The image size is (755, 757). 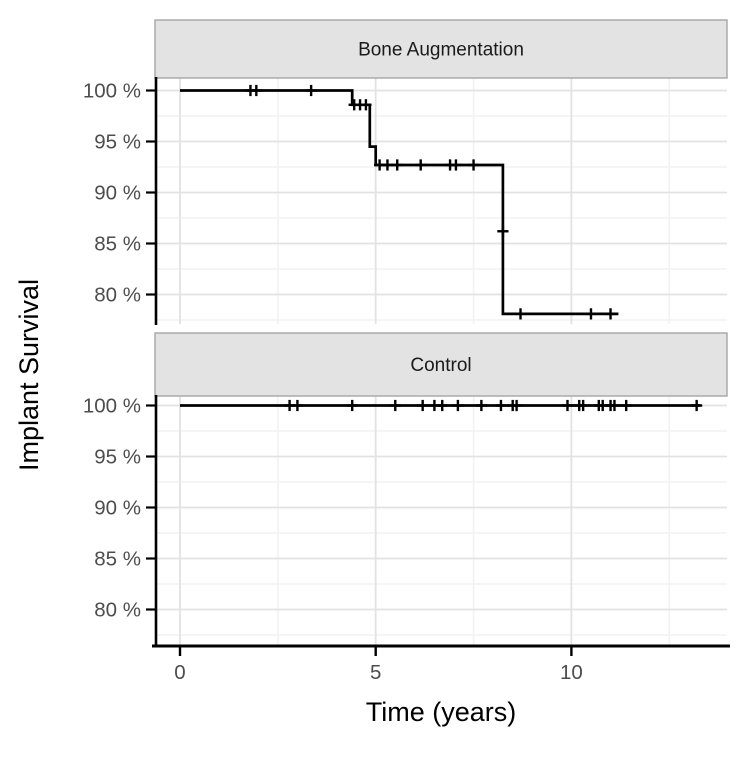 What do you see at coordinates (179, 672) in the screenshot?
I see `x-tick-label: 0` at bounding box center [179, 672].